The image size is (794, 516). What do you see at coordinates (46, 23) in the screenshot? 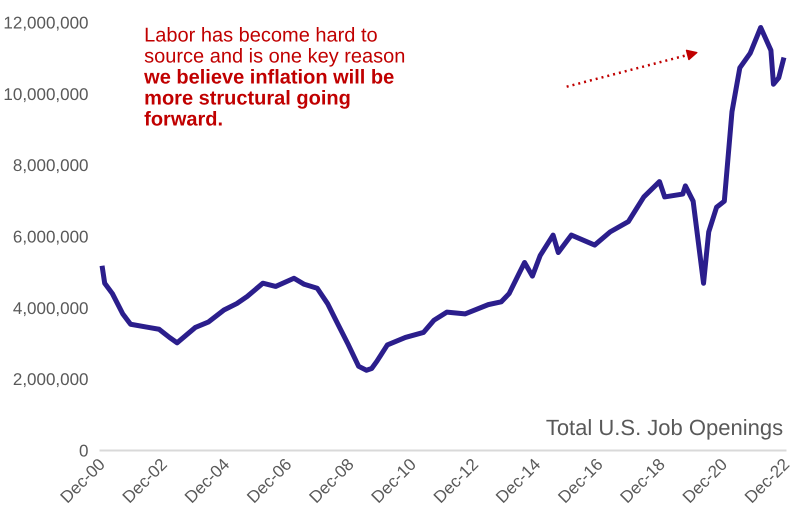
I see `y-tick-label: 12,000,000` at bounding box center [46, 23].